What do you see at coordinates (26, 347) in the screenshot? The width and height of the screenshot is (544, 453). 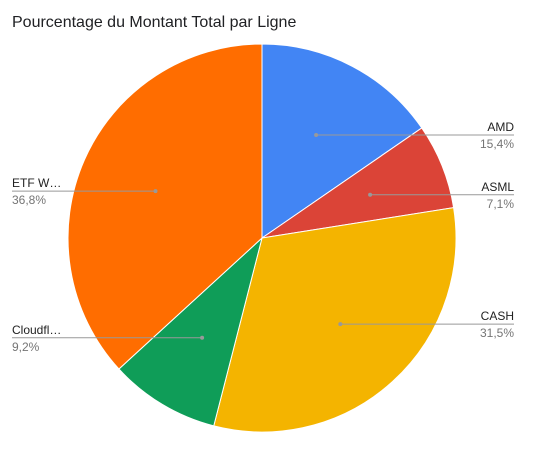 I see `slice-value-label-3: 9,2%` at bounding box center [26, 347].